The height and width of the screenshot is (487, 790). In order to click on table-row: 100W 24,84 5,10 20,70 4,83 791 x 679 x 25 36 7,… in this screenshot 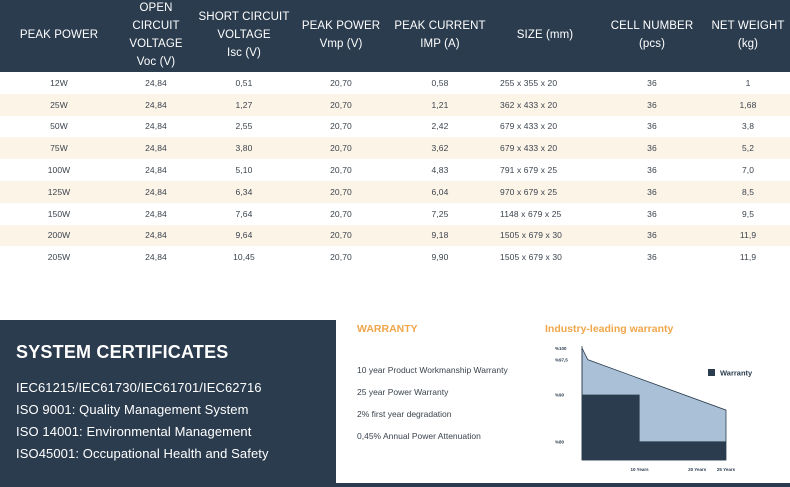, I will do `click(395, 170)`.